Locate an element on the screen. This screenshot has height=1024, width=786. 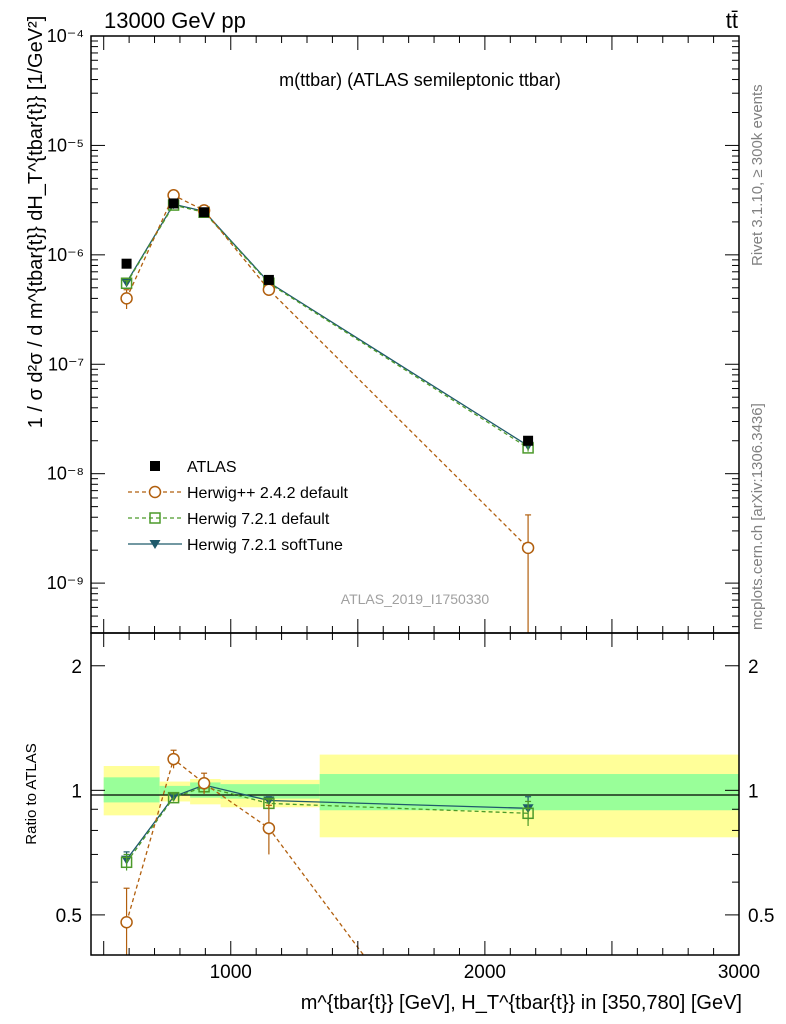
x-tick-label: 3000 is located at coordinates (739, 972).